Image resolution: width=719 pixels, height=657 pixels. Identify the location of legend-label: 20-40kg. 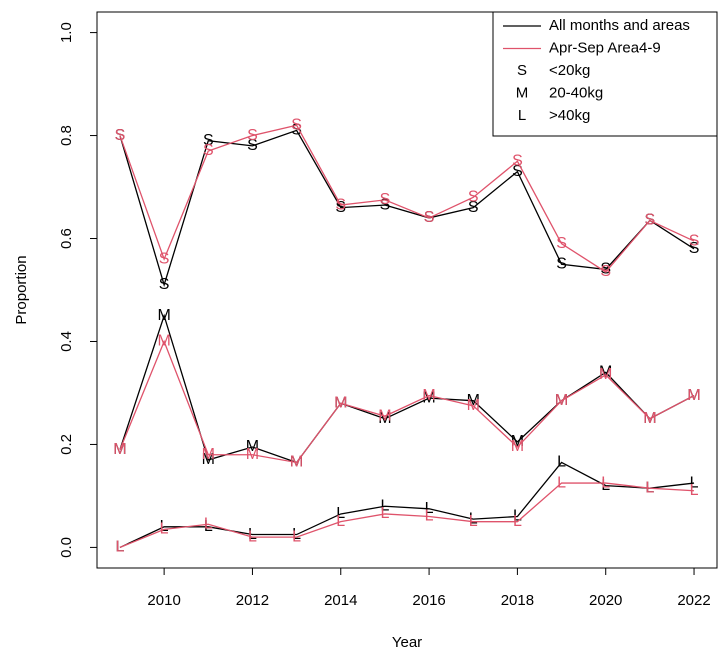
(576, 92).